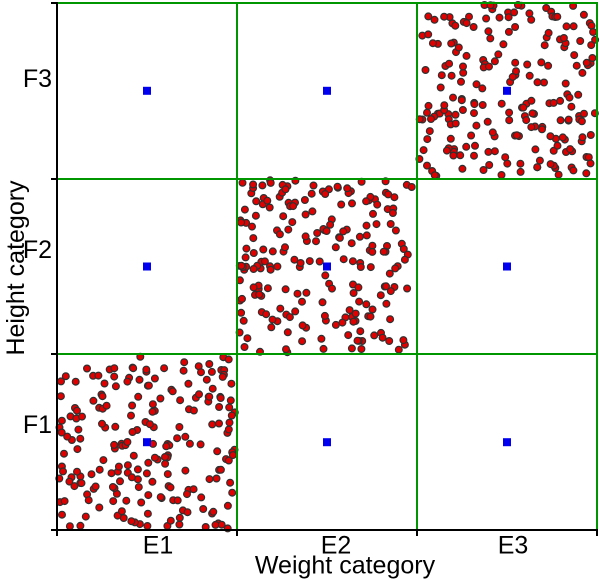 The height and width of the screenshot is (580, 600). What do you see at coordinates (147, 90) in the screenshot?
I see `cell-center-marker` at bounding box center [147, 90].